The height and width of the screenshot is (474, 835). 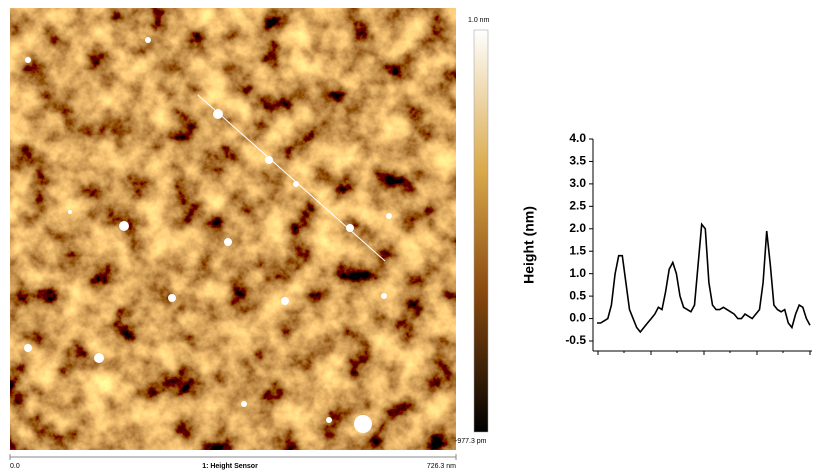 I want to click on y-tick-label: 2.5, so click(x=577, y=206).